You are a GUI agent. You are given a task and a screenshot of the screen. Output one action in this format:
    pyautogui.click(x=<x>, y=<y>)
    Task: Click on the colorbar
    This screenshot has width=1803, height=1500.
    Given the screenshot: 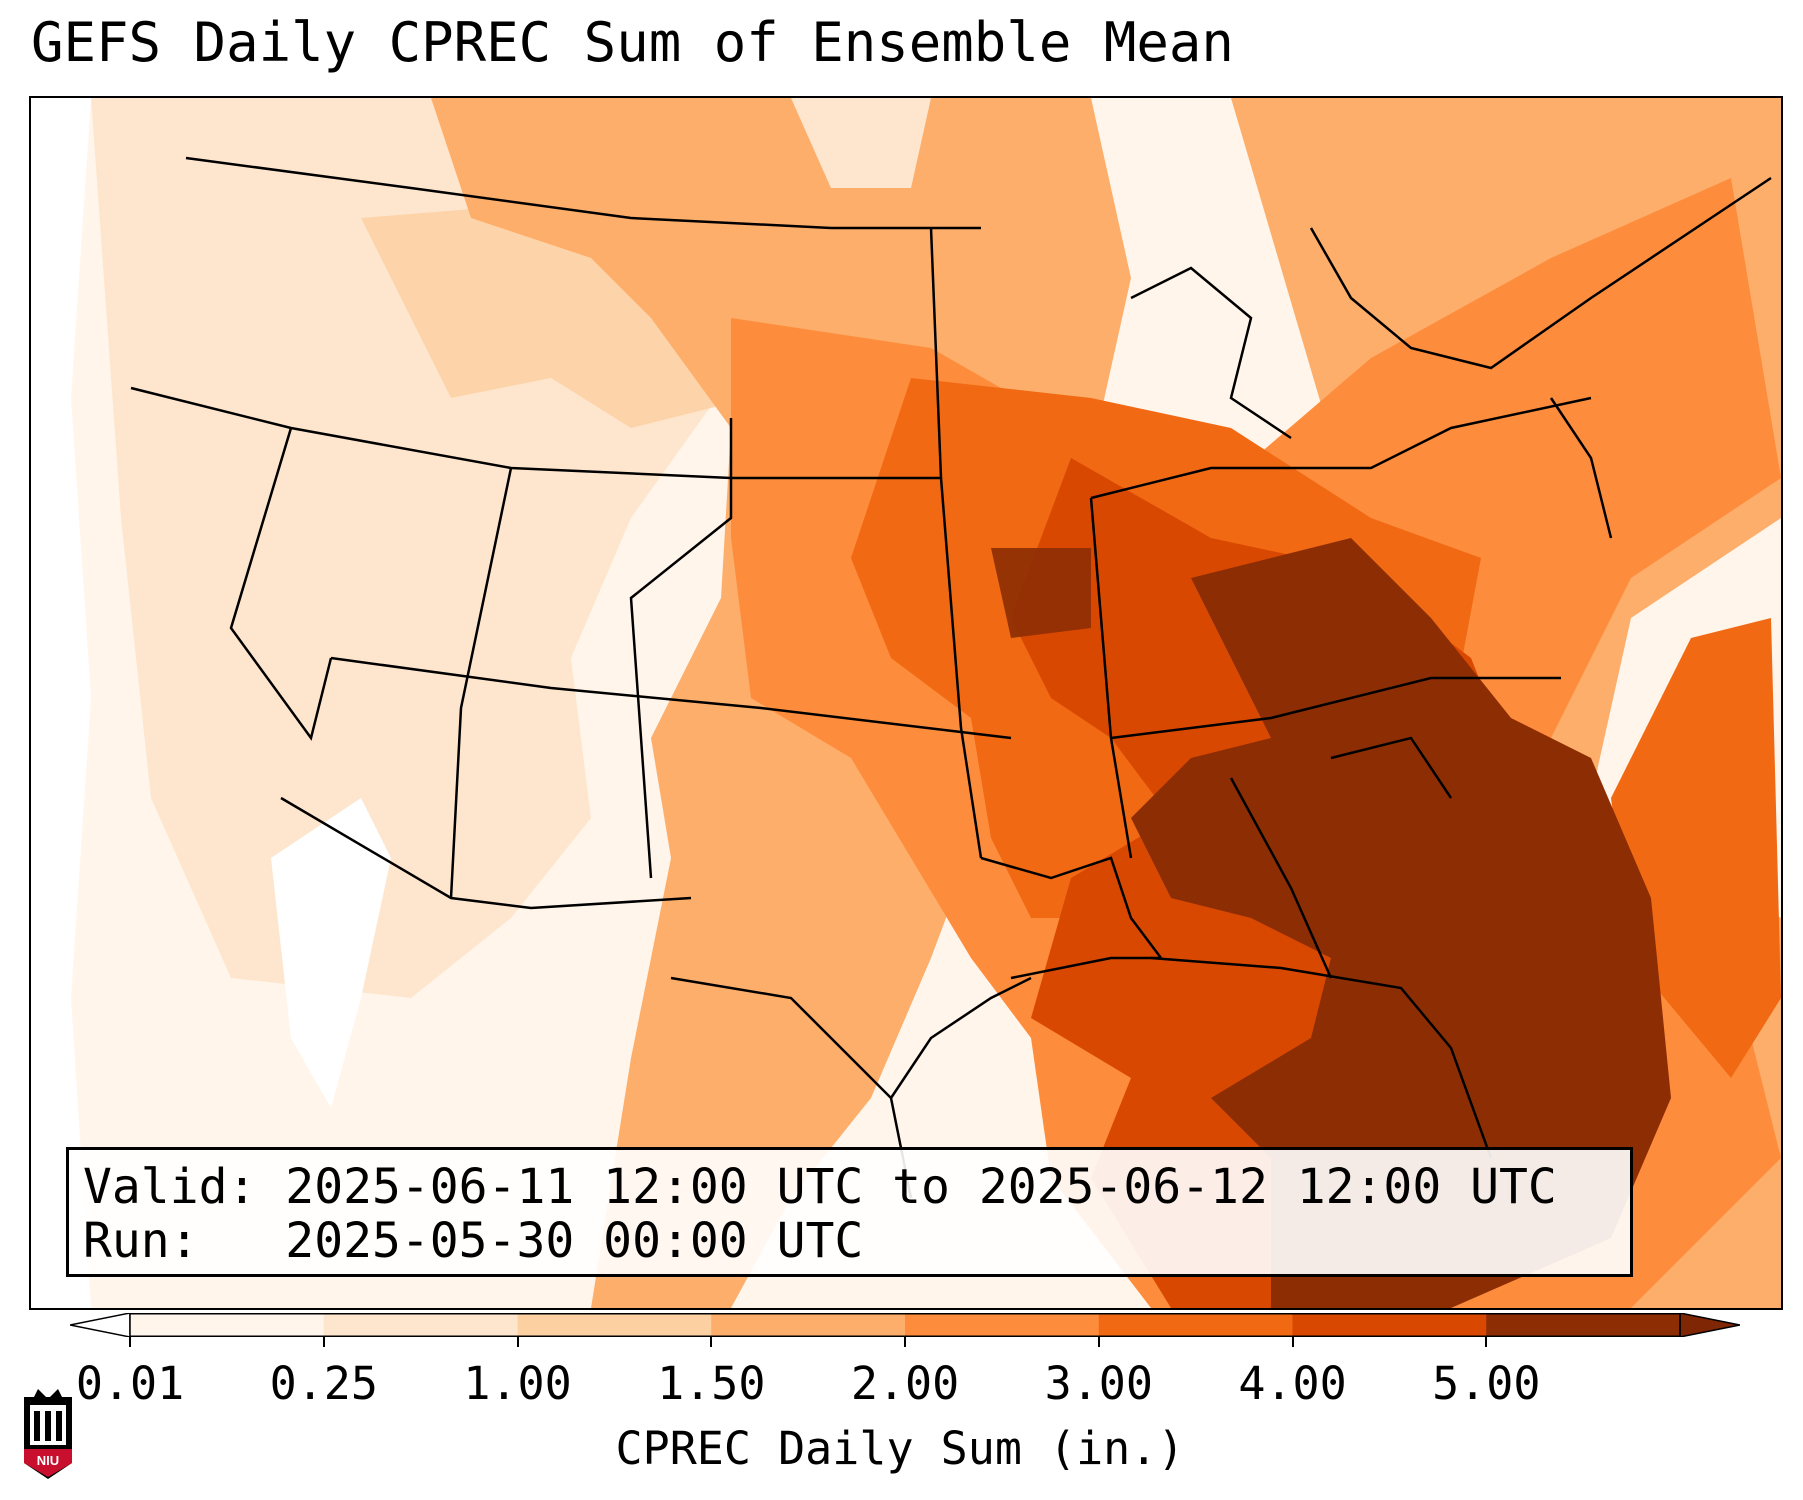 What is the action you would take?
    pyautogui.click(x=905, y=1325)
    